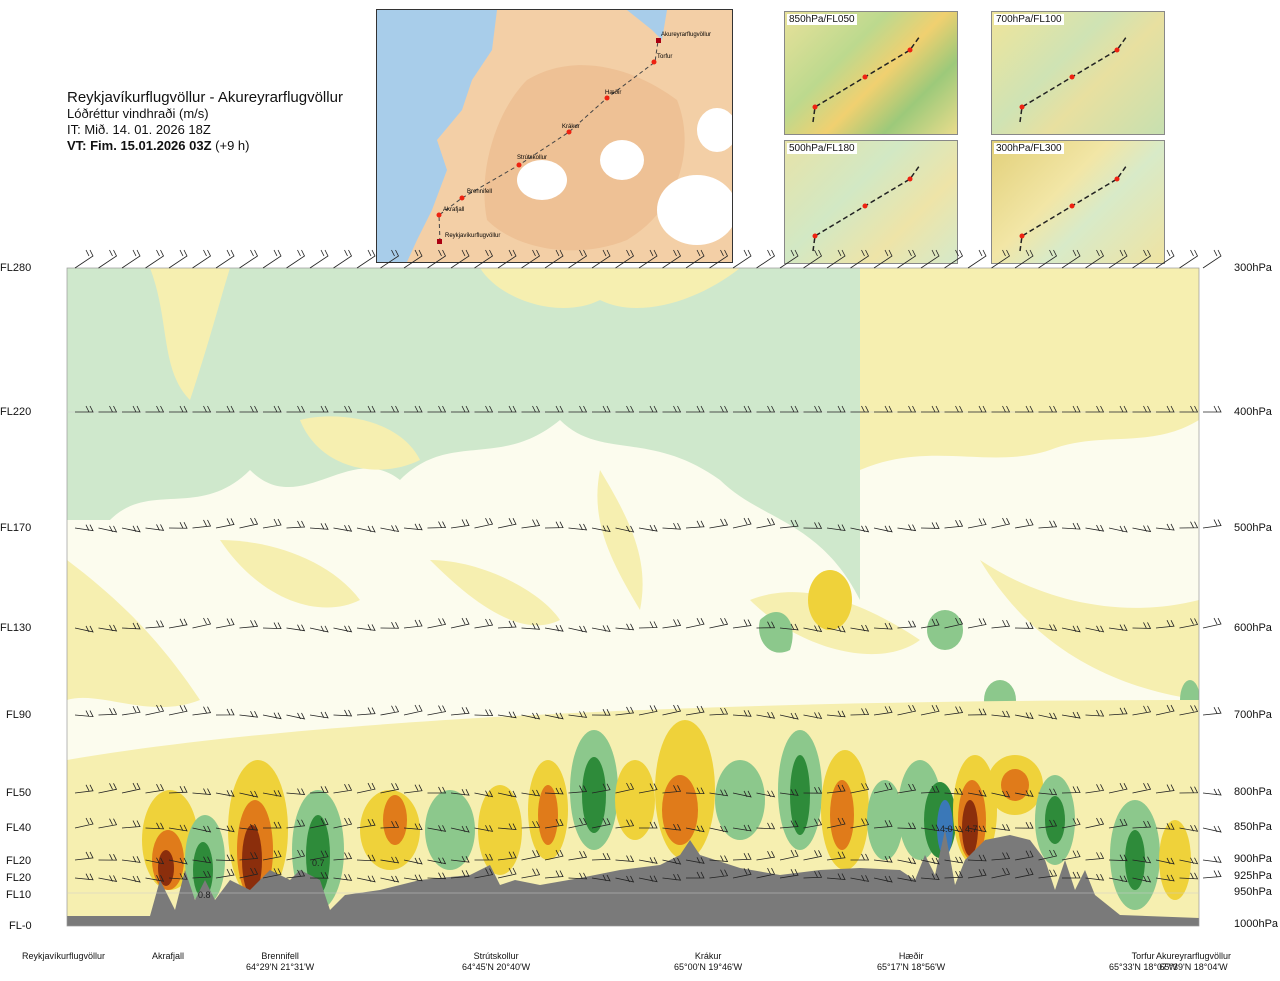 The height and width of the screenshot is (981, 1280). Describe the element at coordinates (822, 19) in the screenshot. I see `inset-label: 850hPa/FL050` at that location.